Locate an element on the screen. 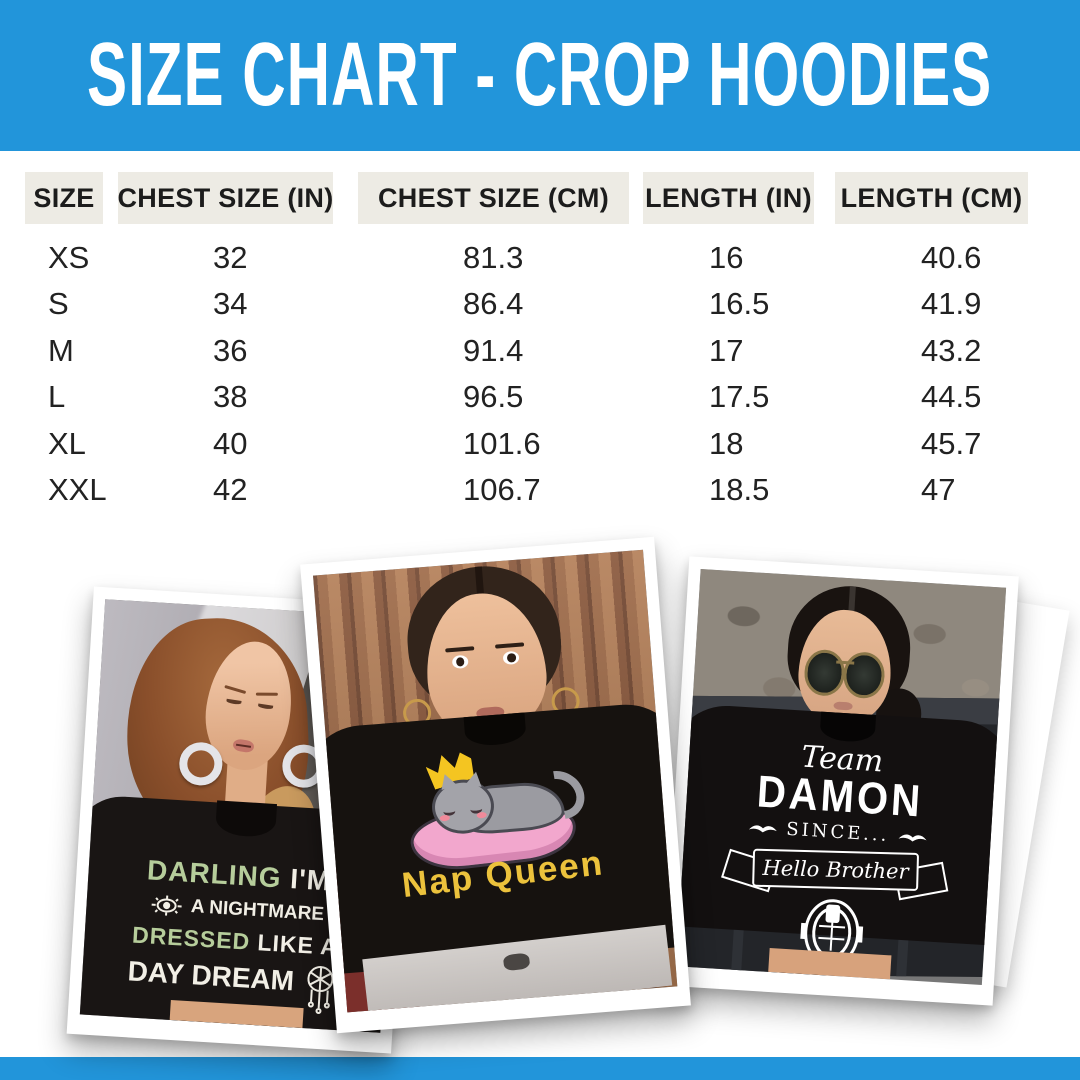  cell-chest-in: 38 is located at coordinates (230, 396).